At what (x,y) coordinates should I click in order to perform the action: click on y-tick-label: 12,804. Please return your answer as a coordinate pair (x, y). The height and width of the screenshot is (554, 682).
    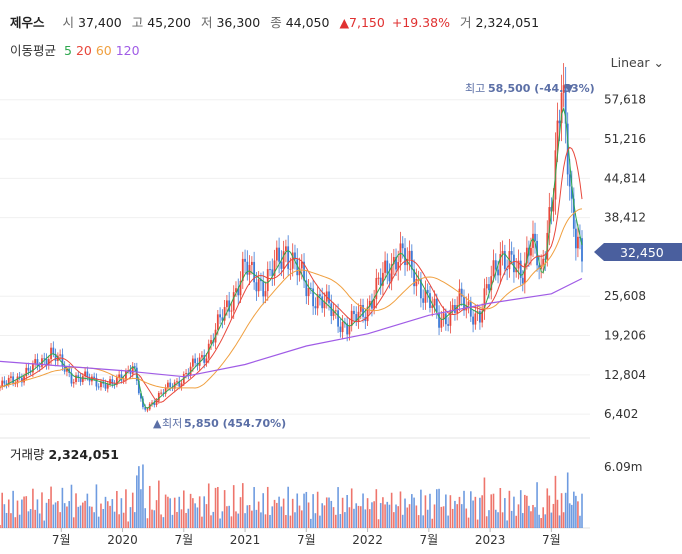
    Looking at the image, I should click on (625, 375).